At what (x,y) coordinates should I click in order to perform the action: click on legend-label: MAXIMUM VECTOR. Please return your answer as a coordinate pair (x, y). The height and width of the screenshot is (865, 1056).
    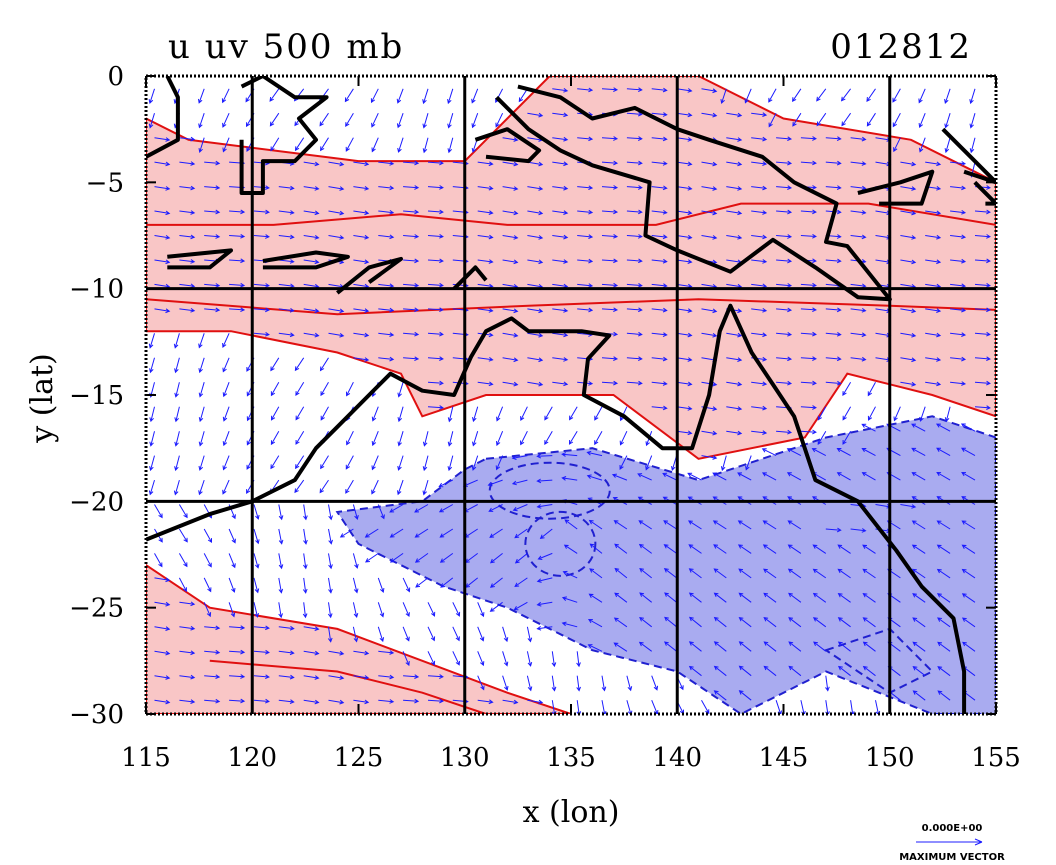
    Looking at the image, I should click on (952, 857).